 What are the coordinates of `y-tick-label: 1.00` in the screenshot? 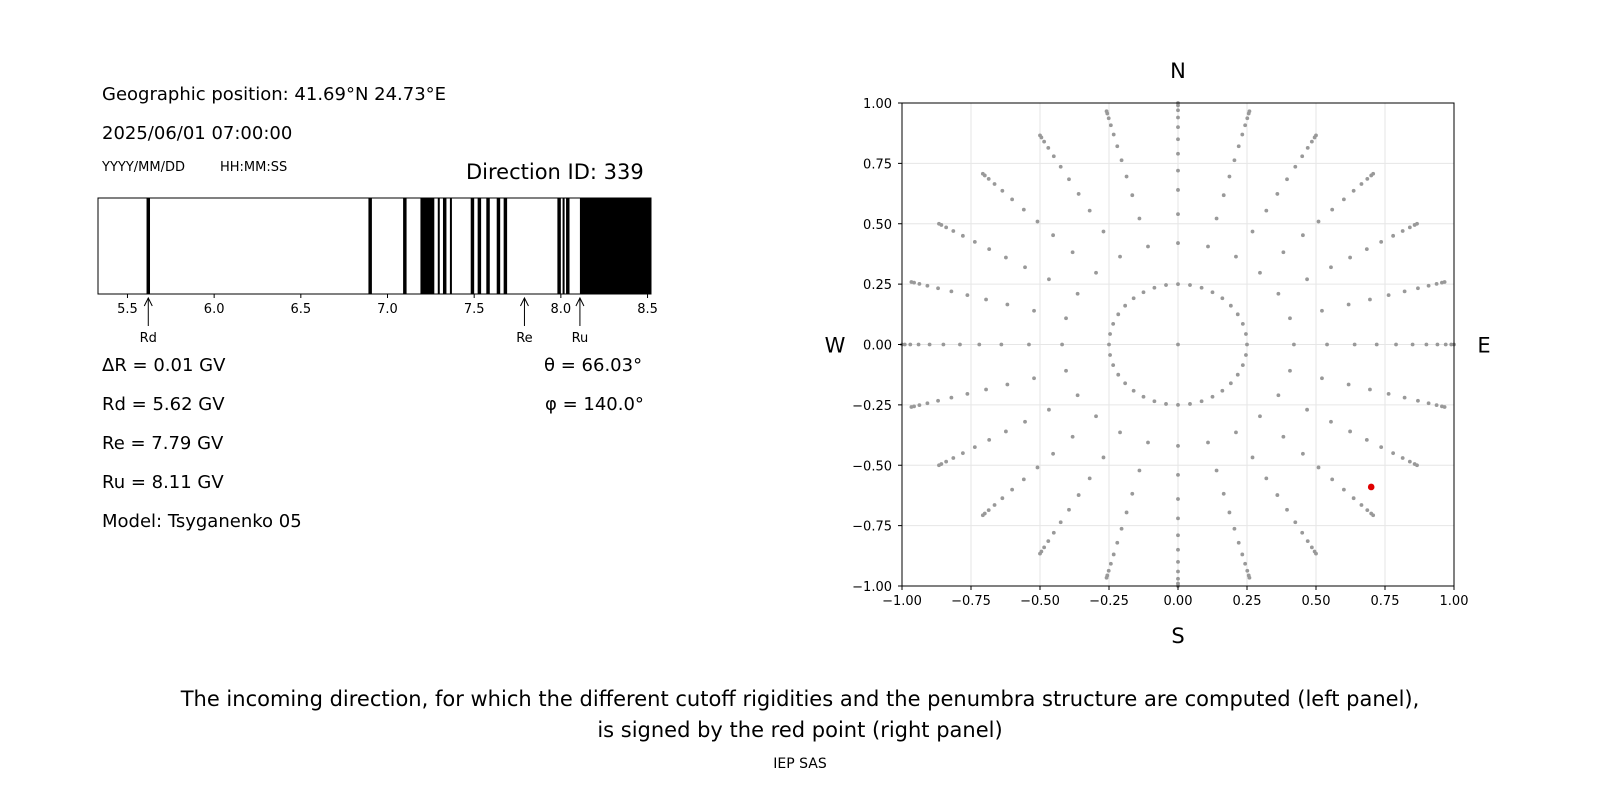 It's located at (877, 104).